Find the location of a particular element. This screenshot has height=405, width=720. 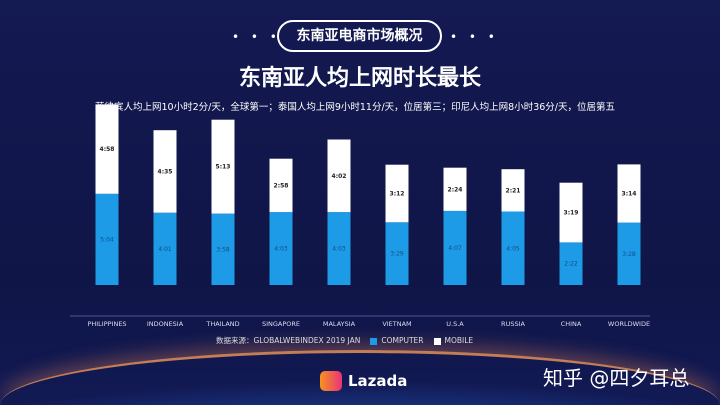

category-label: THAILAND is located at coordinates (222, 324).